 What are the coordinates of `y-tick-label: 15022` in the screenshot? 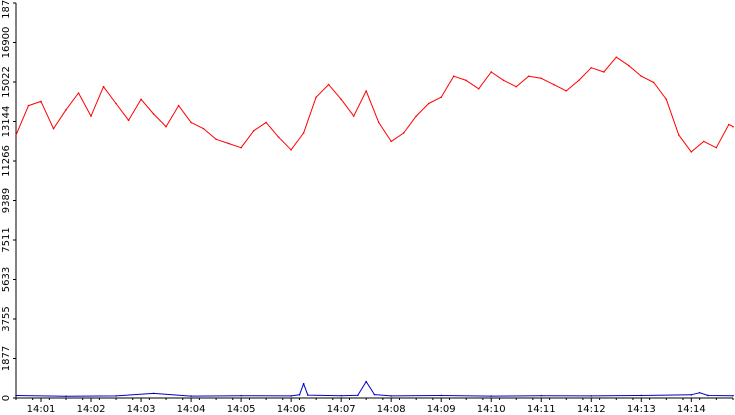 It's located at (6, 82).